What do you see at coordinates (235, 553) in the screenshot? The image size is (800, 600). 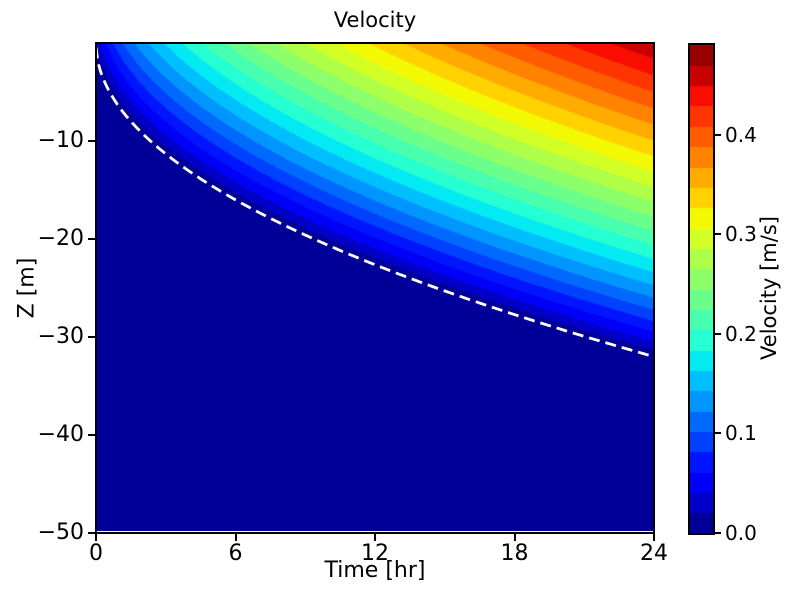 I see `x-tick-label: 6` at bounding box center [235, 553].